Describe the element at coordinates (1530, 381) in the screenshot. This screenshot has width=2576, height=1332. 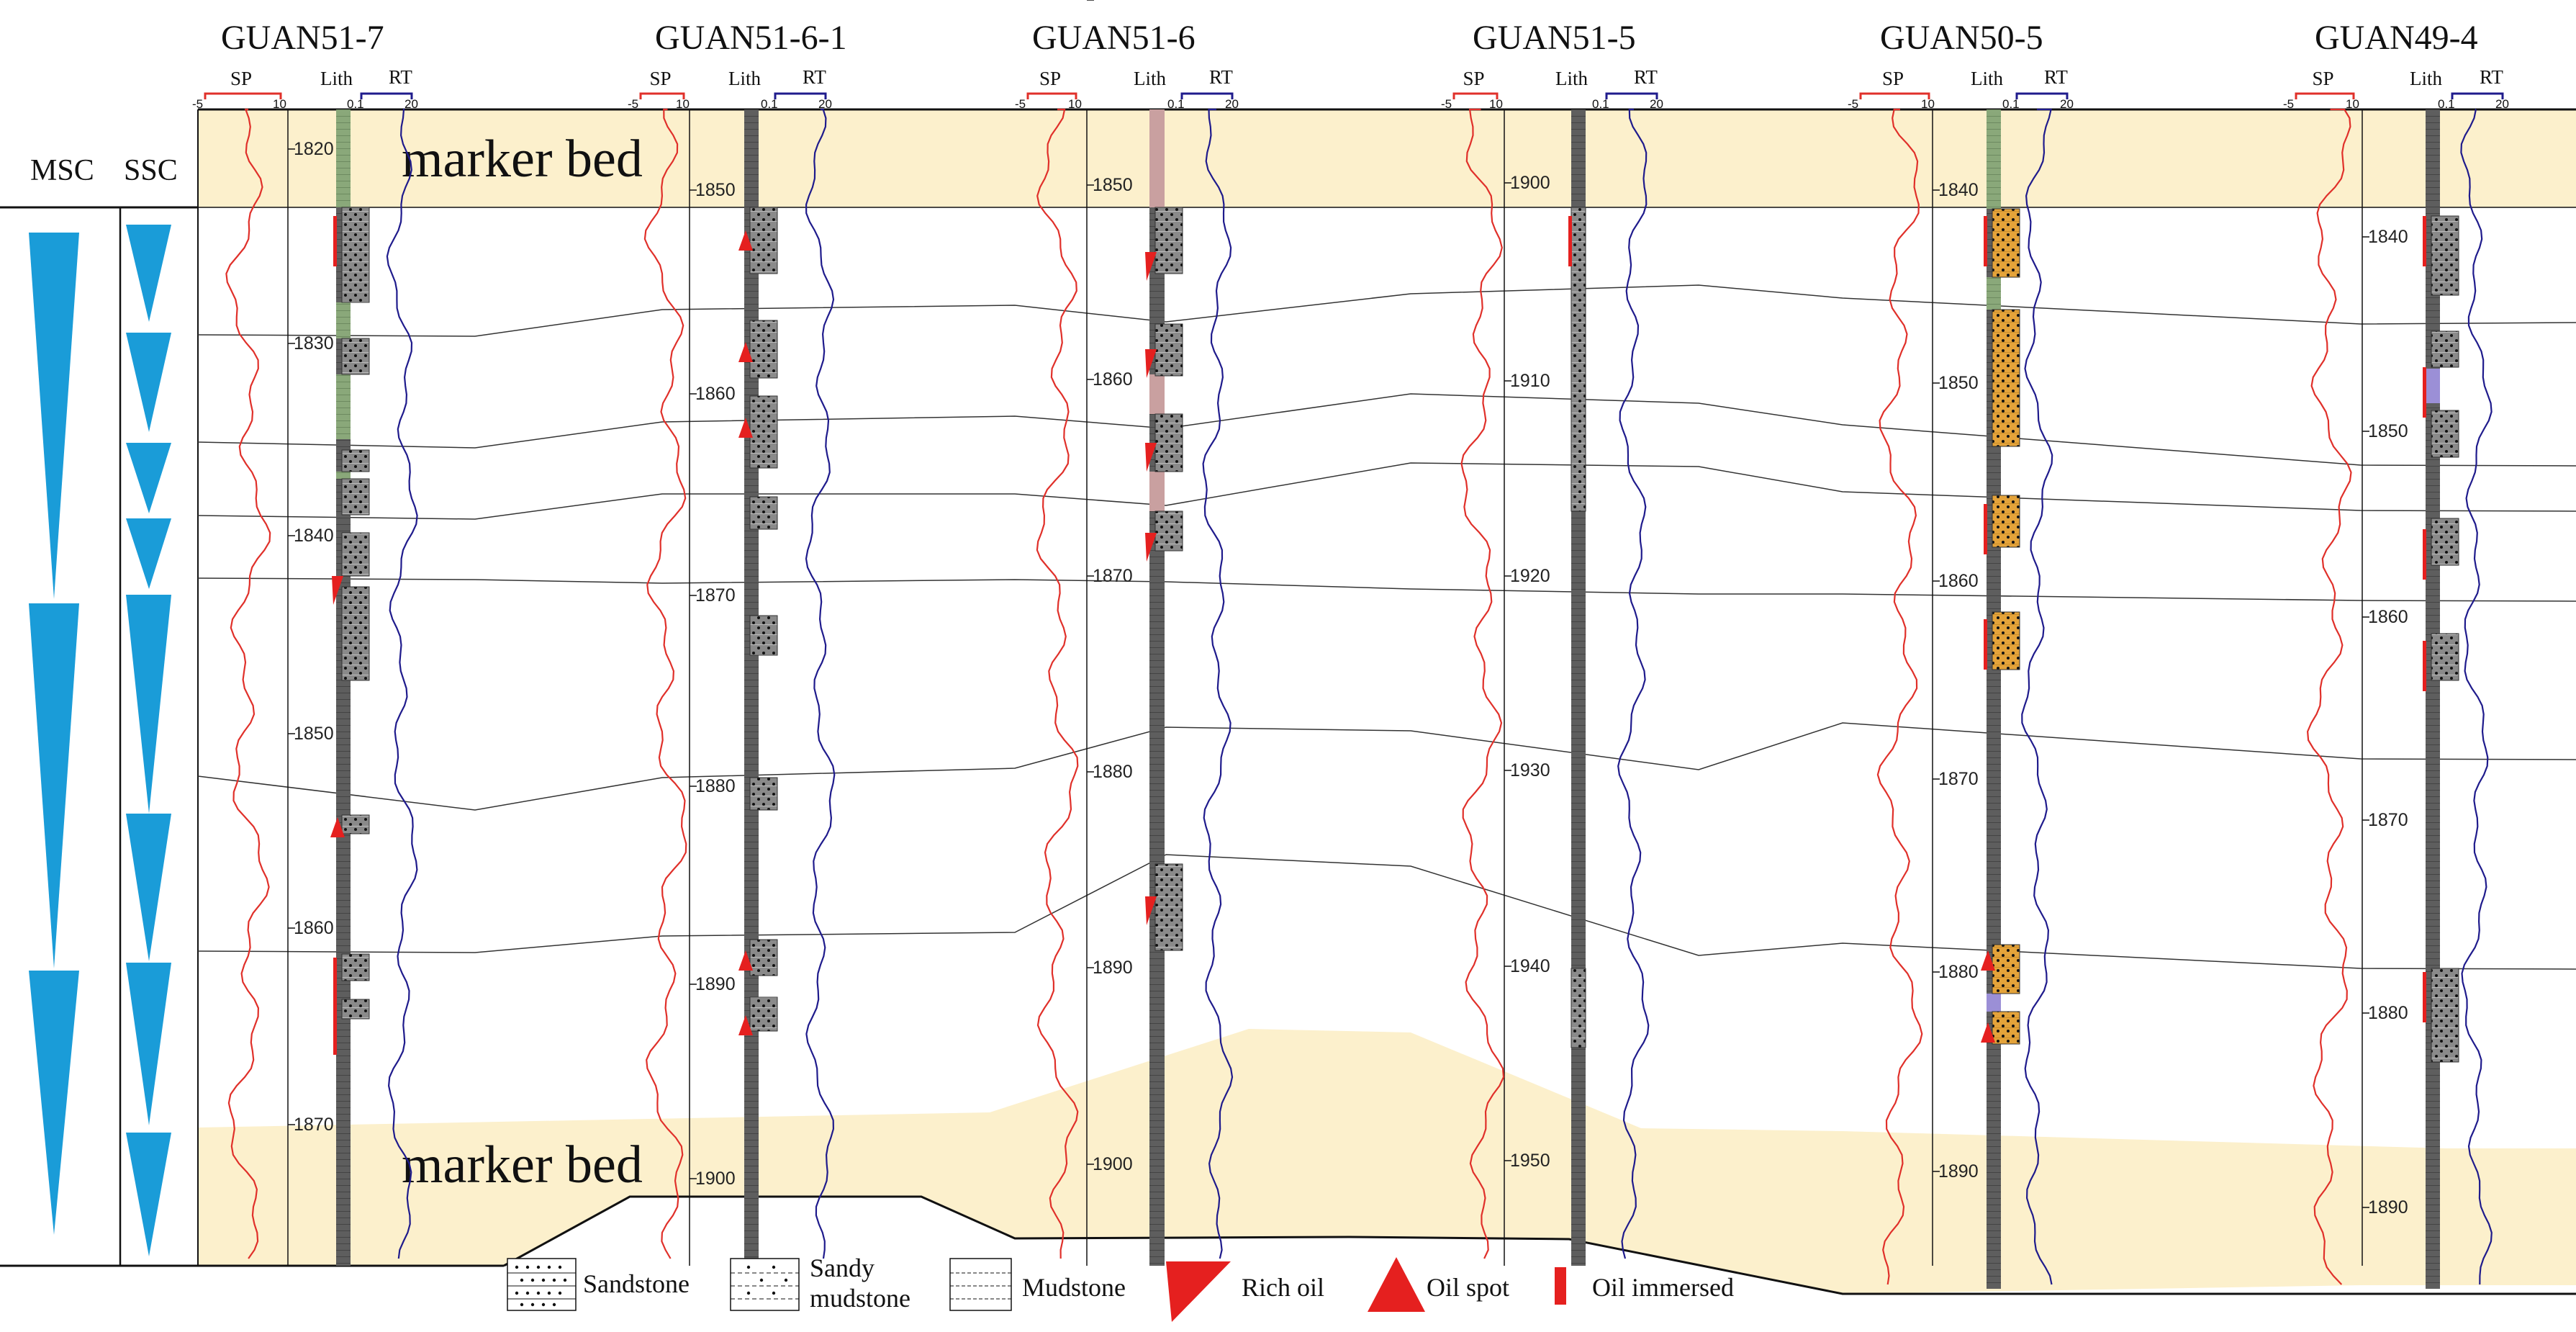
I see `depth-label: 1910` at that location.